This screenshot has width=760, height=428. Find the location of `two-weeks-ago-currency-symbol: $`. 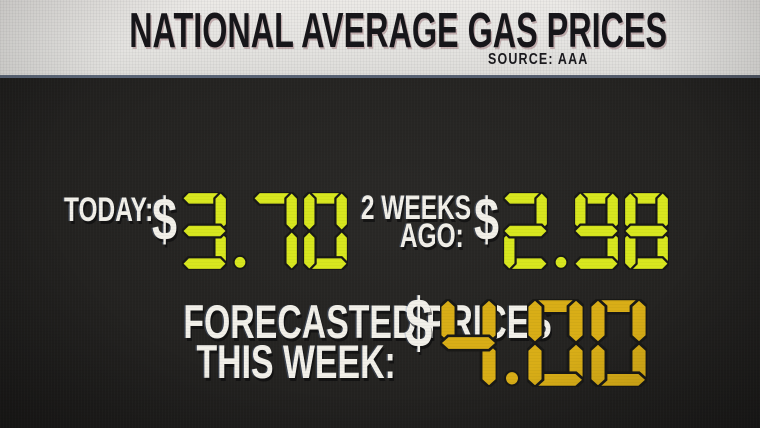

two-weeks-ago-currency-symbol: $ is located at coordinates (487, 219).